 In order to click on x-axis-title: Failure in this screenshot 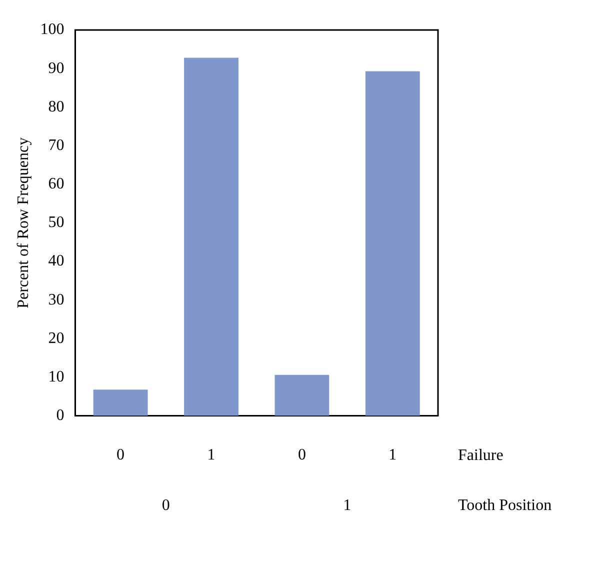, I will do `click(481, 455)`.